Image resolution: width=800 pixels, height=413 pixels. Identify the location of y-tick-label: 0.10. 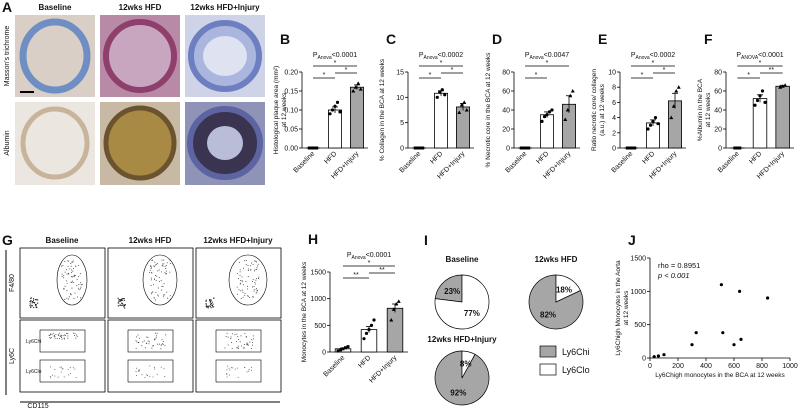
(291, 111).